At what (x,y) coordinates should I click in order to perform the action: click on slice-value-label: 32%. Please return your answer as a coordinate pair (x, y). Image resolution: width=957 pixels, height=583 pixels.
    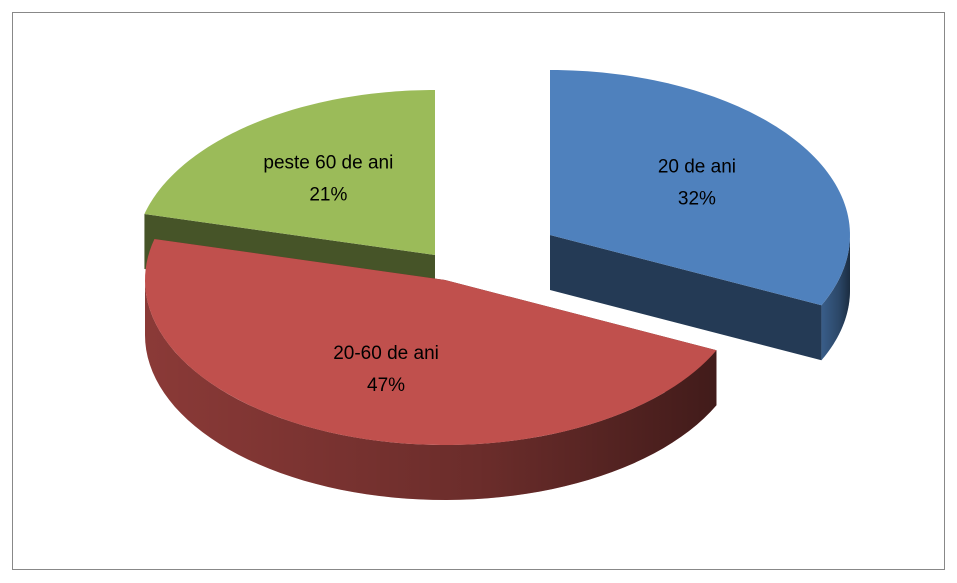
    Looking at the image, I should click on (697, 199).